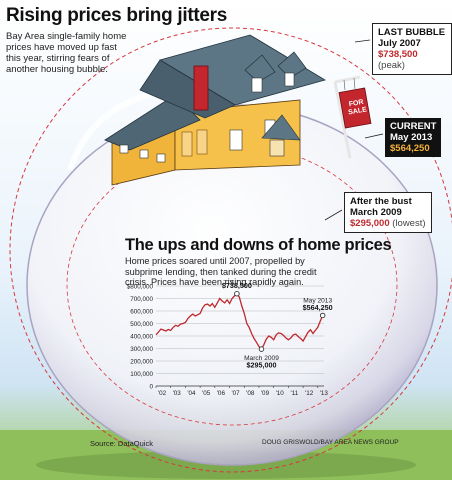 This screenshot has height=480, width=452. Describe the element at coordinates (141, 362) in the screenshot. I see `y-tick-label: 200,000` at that location.